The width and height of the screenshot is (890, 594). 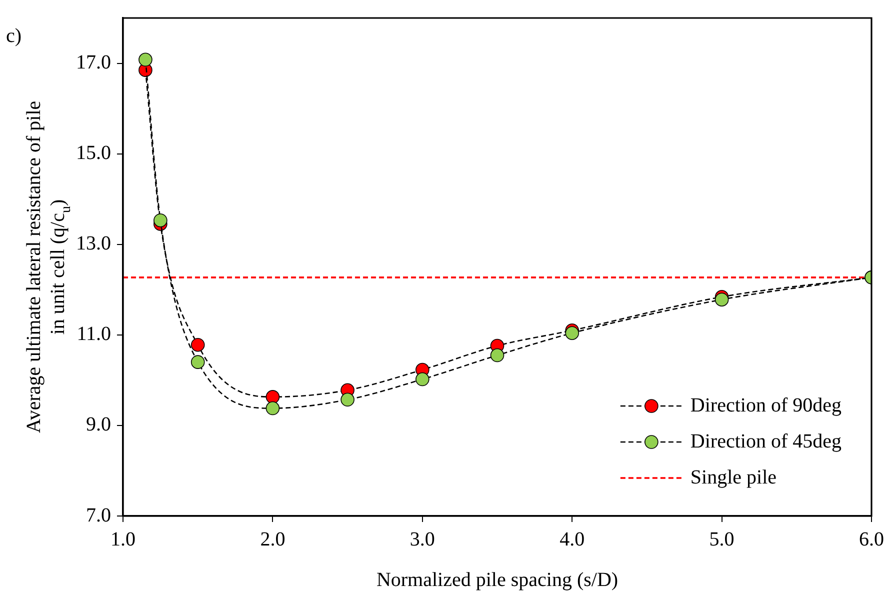 I want to click on y-tick-label: 17.0, so click(x=93, y=63).